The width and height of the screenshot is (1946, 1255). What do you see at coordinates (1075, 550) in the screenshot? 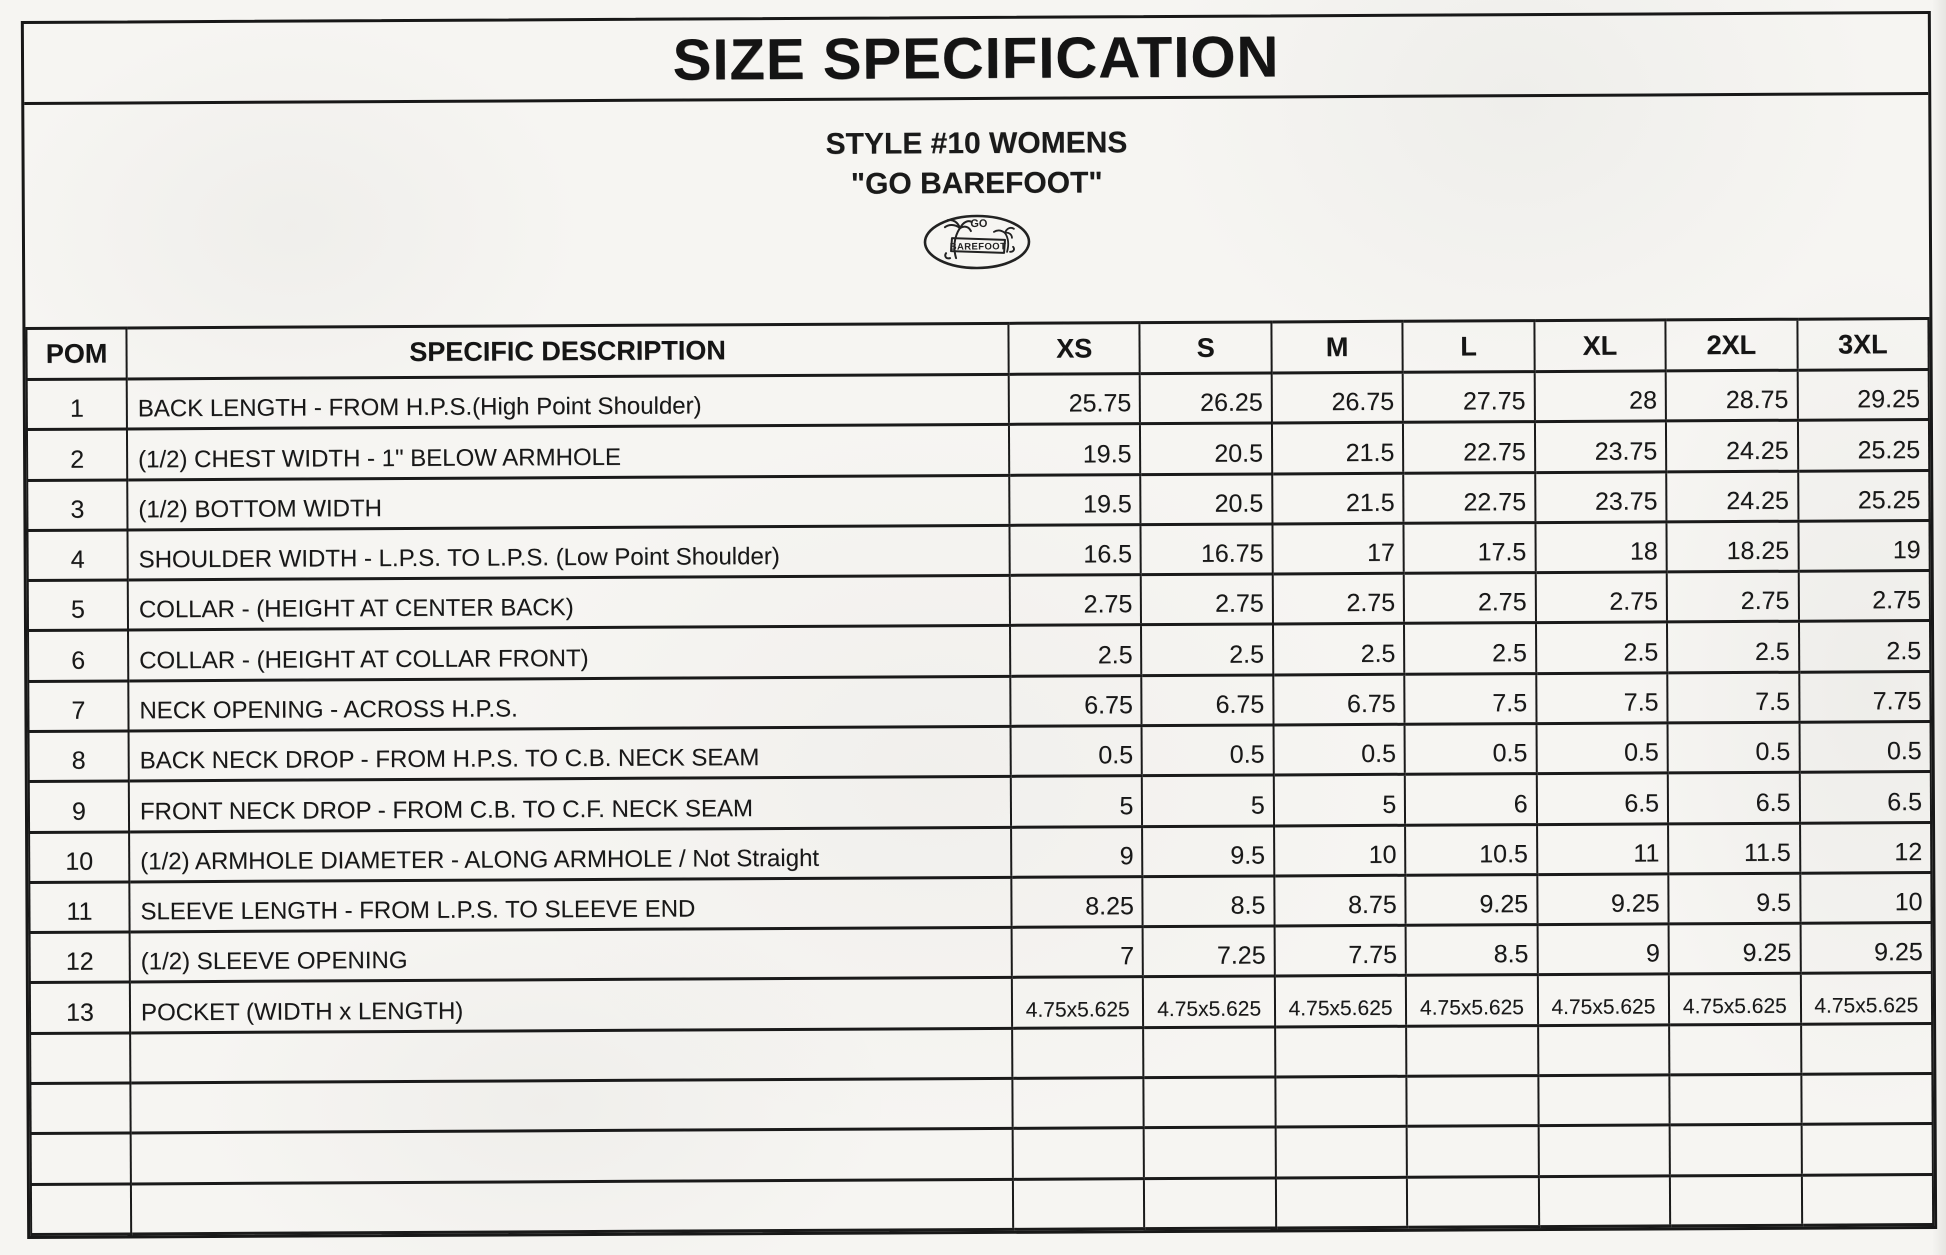
I see `value-cell: 16.5` at bounding box center [1075, 550].